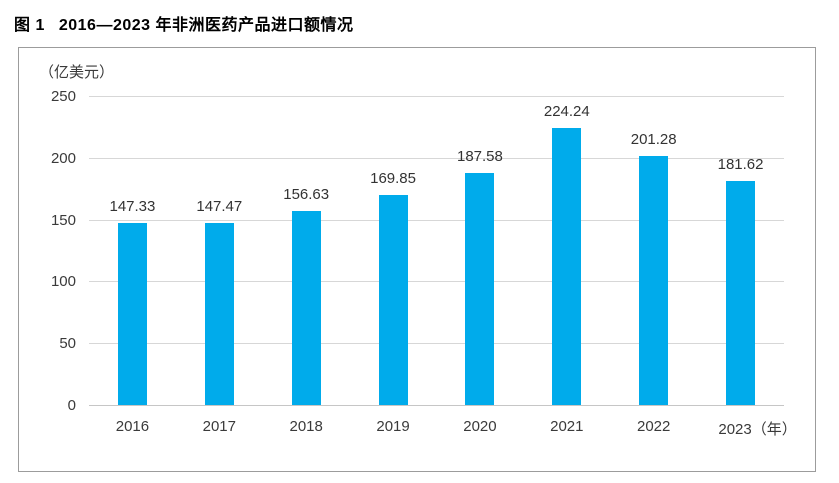  Describe the element at coordinates (63, 220) in the screenshot. I see `y-axis-tick-label: 150` at that location.